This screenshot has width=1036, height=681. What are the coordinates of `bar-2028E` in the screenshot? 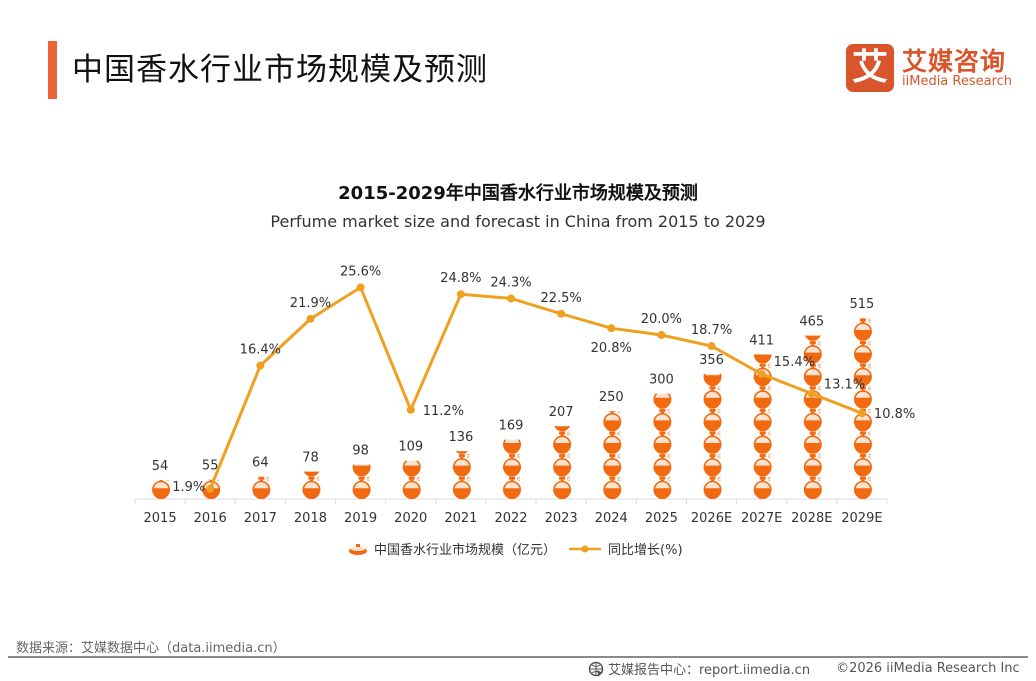 It's located at (812, 417).